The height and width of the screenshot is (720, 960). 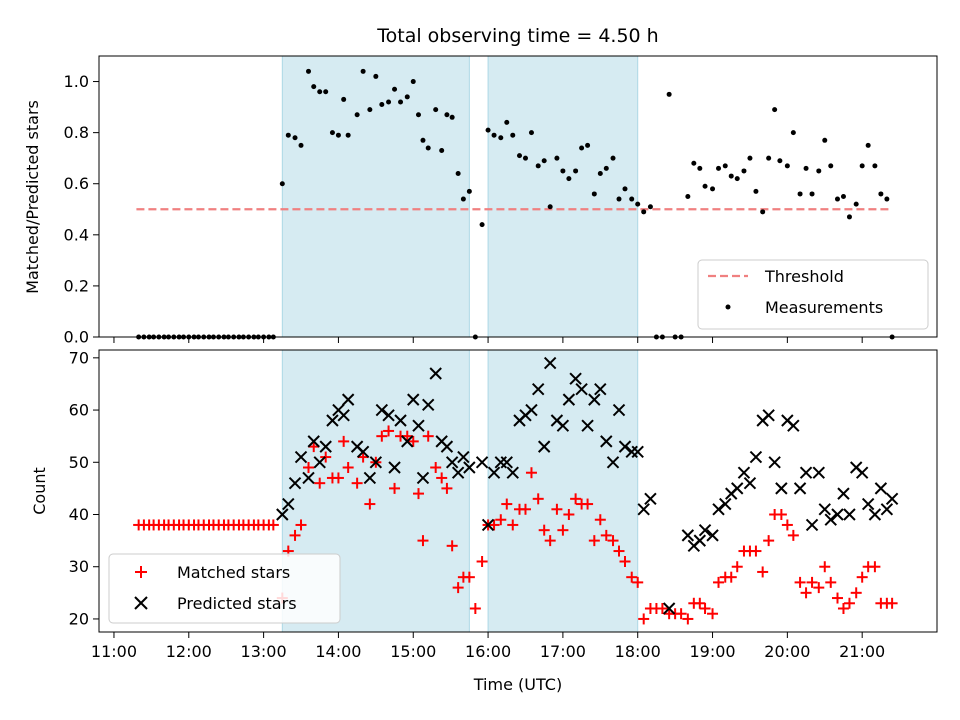 I want to click on x-tick-label-9: 20:00, so click(x=787, y=651).